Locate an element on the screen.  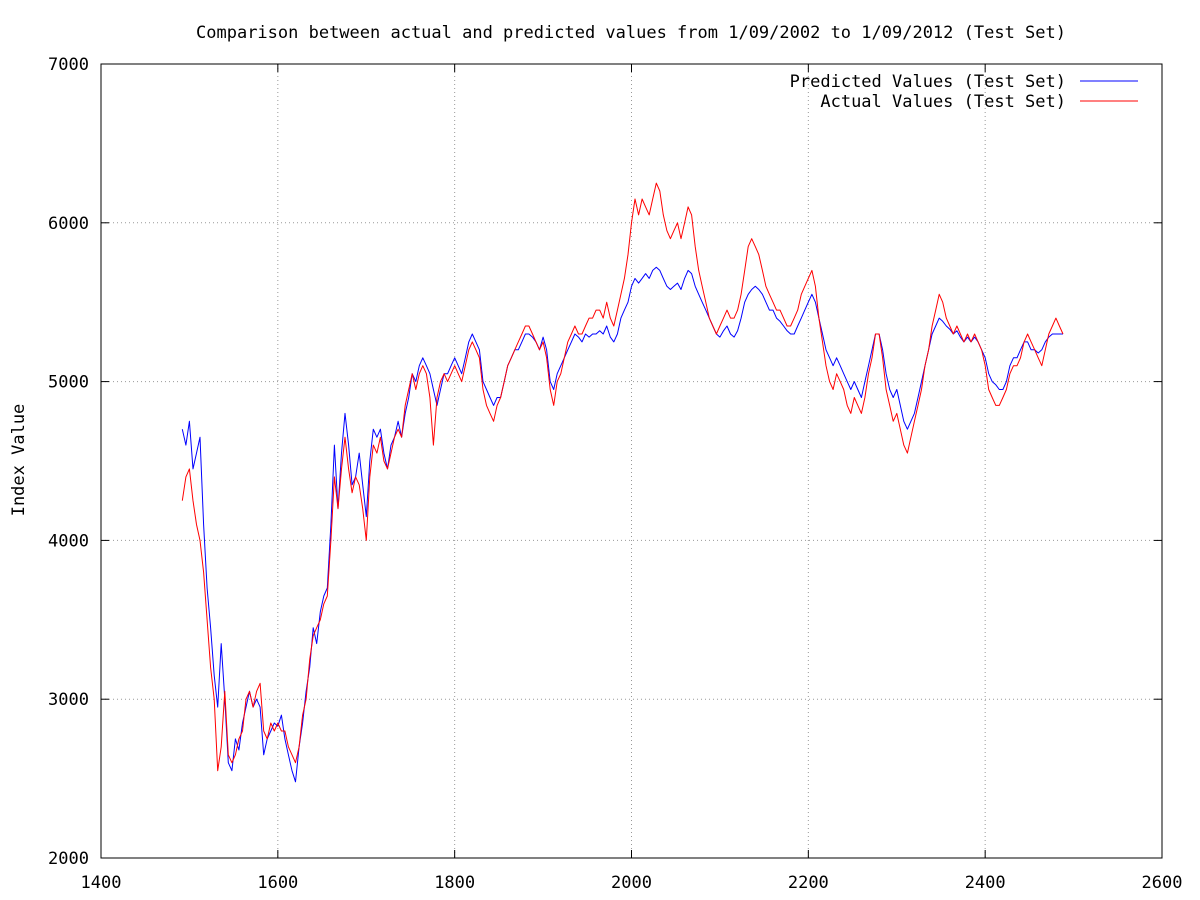
y-tick-label: 7000 is located at coordinates (68, 65).